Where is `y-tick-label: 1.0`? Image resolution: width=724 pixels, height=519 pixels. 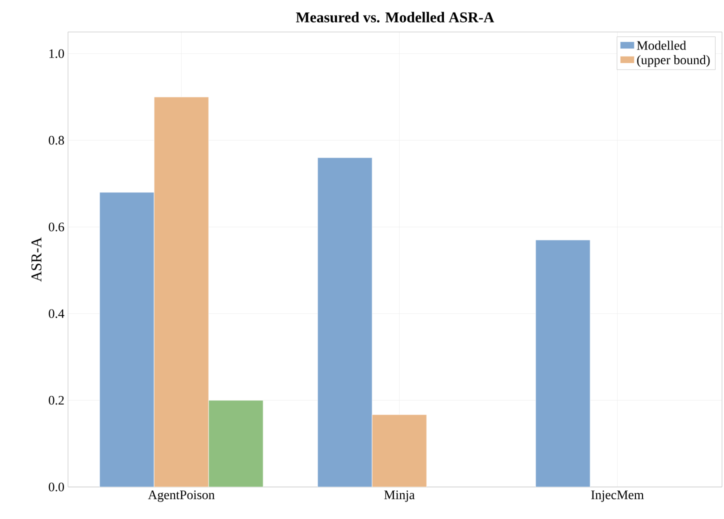
y-tick-label: 1.0 is located at coordinates (56, 53).